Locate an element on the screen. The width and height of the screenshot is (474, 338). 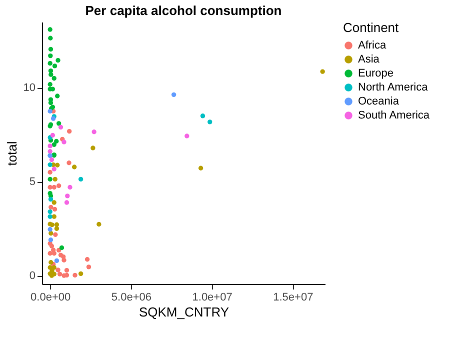
x-tick-label: 0.0e+00 is located at coordinates (50, 298).